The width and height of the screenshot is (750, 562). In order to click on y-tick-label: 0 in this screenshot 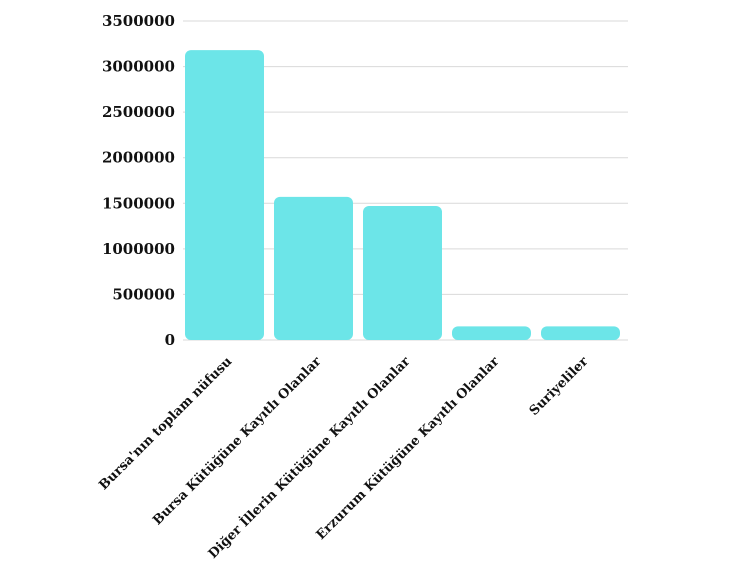, I will do `click(170, 340)`.